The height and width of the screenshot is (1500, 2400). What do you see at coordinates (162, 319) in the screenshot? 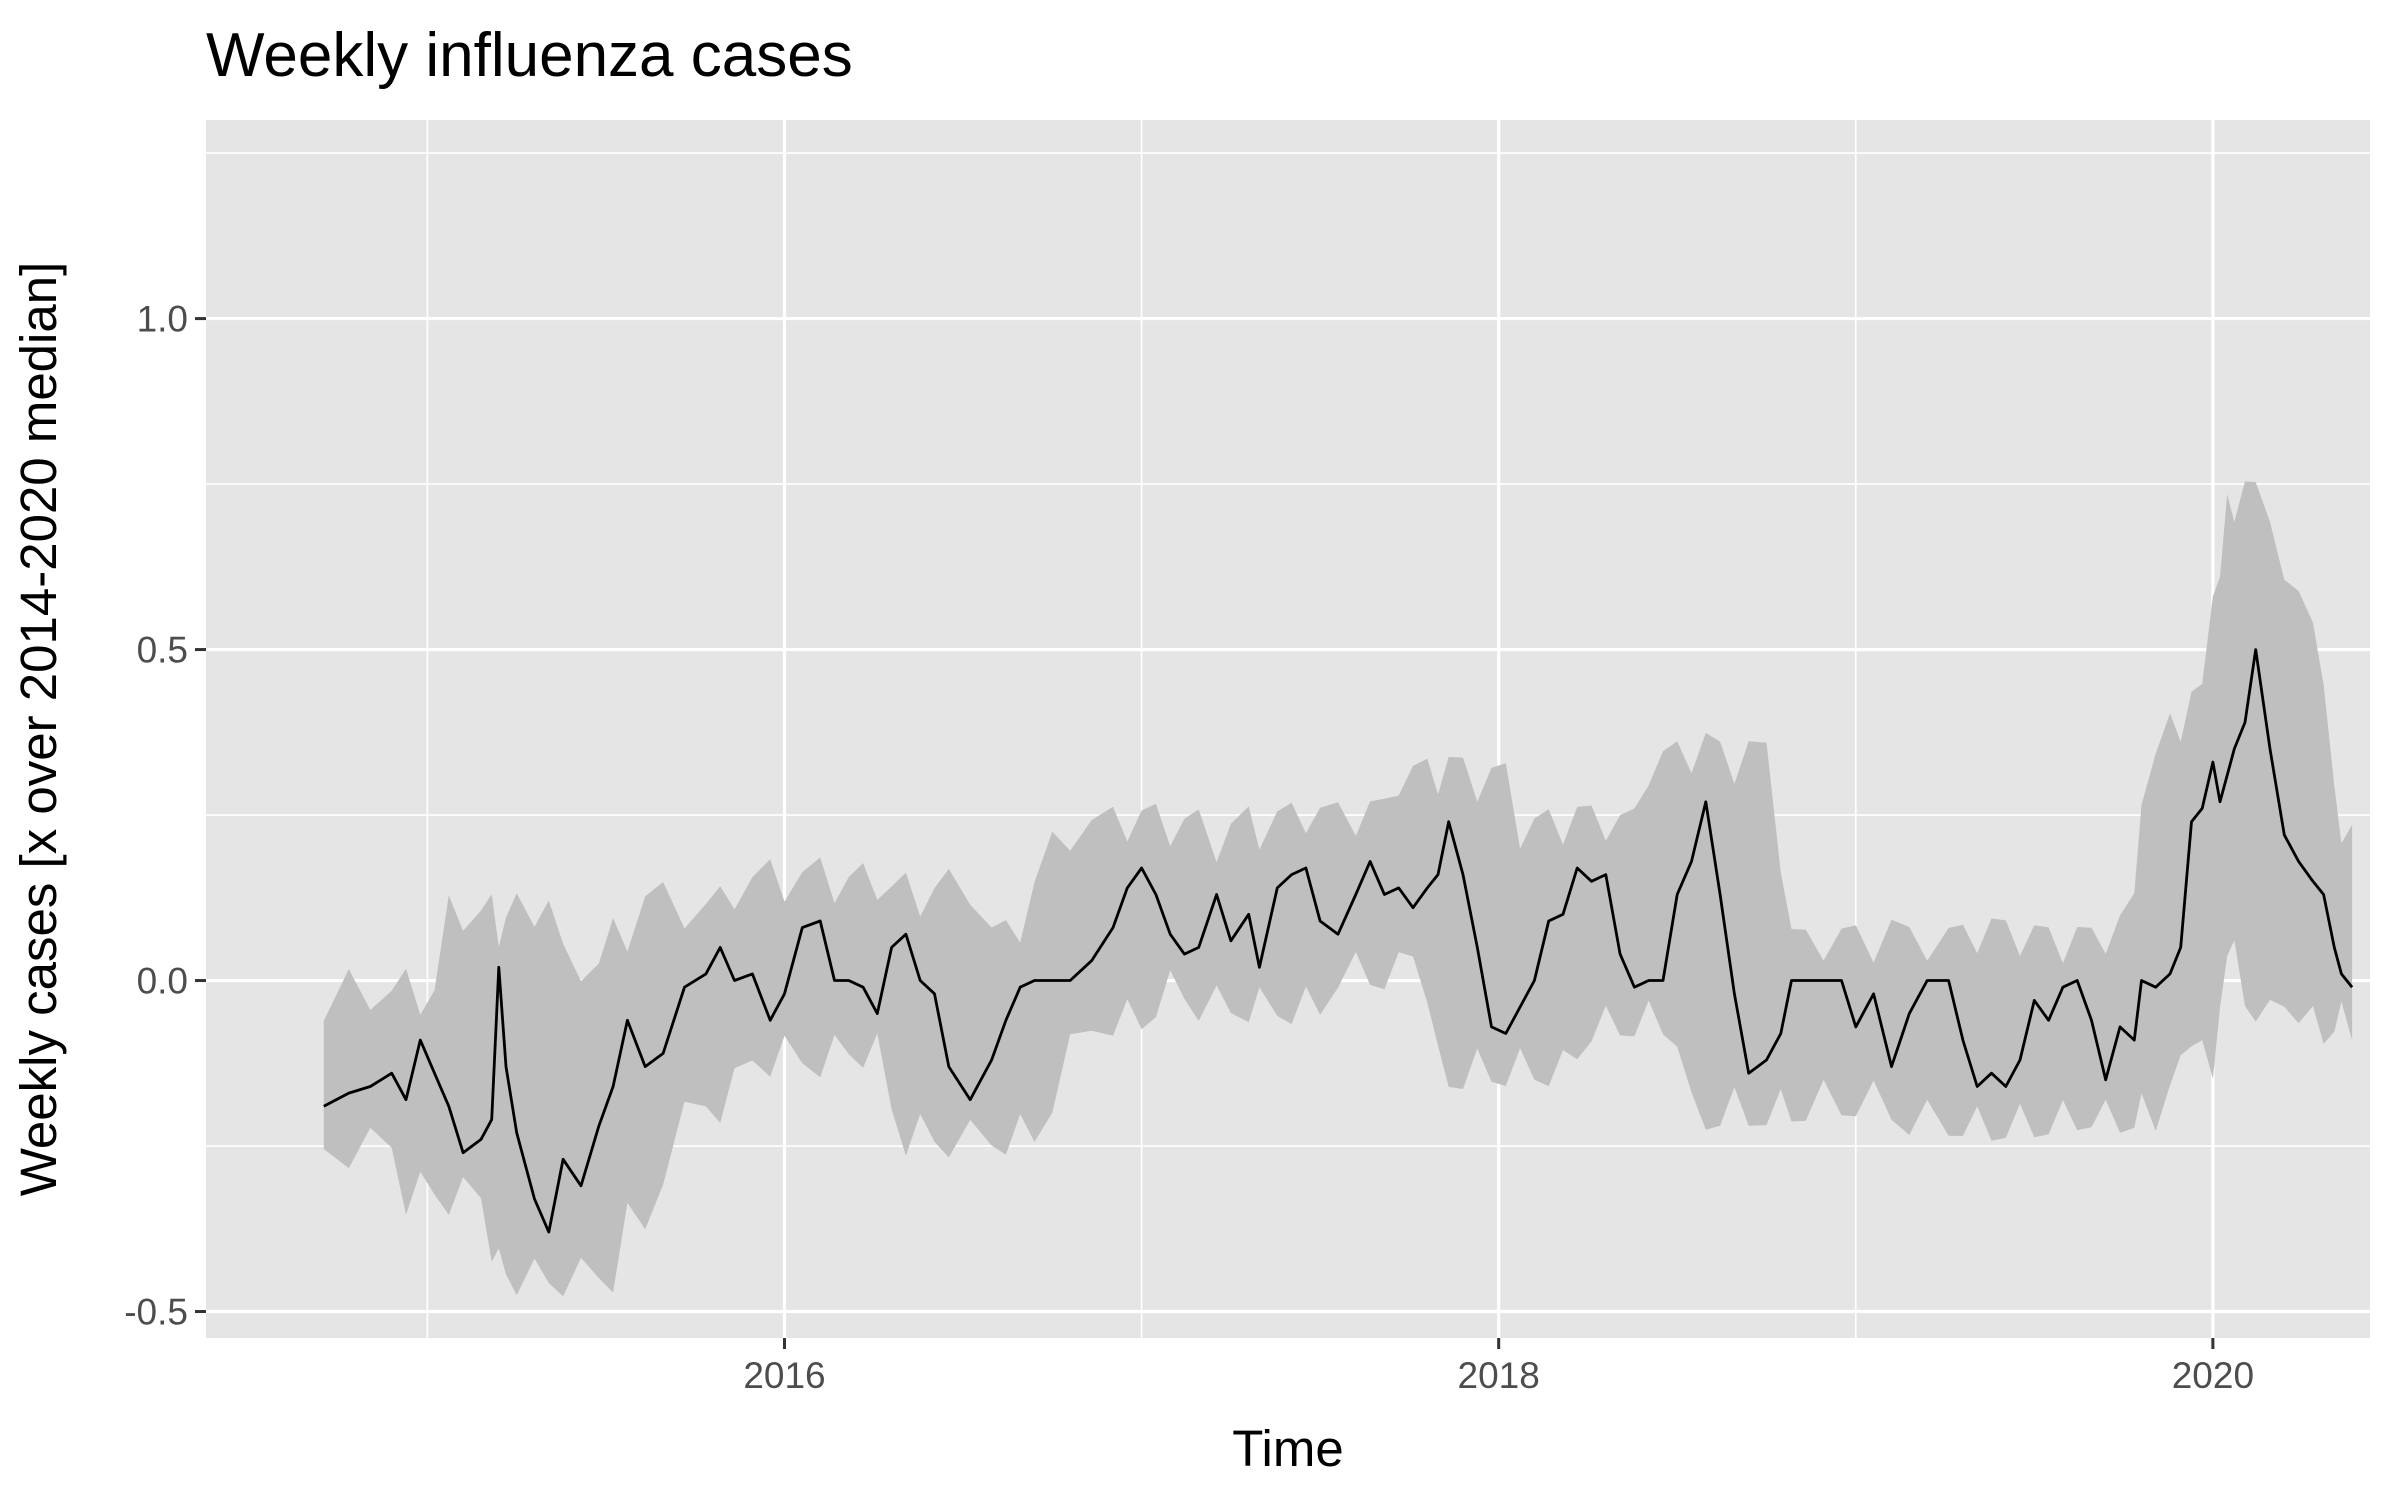
I see `y-tick-label: 1.0` at bounding box center [162, 319].